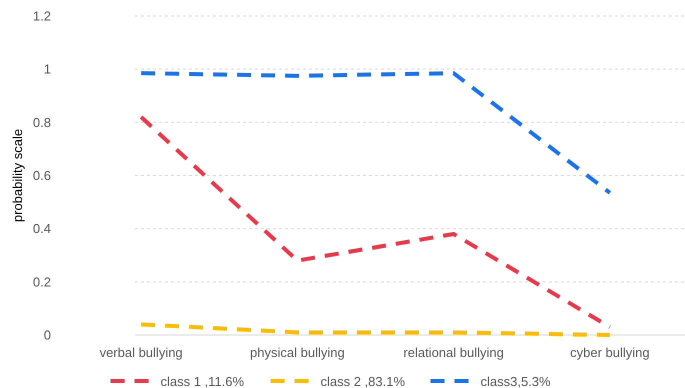 The image size is (685, 388). I want to click on y-tick-label: 0, so click(47, 335).